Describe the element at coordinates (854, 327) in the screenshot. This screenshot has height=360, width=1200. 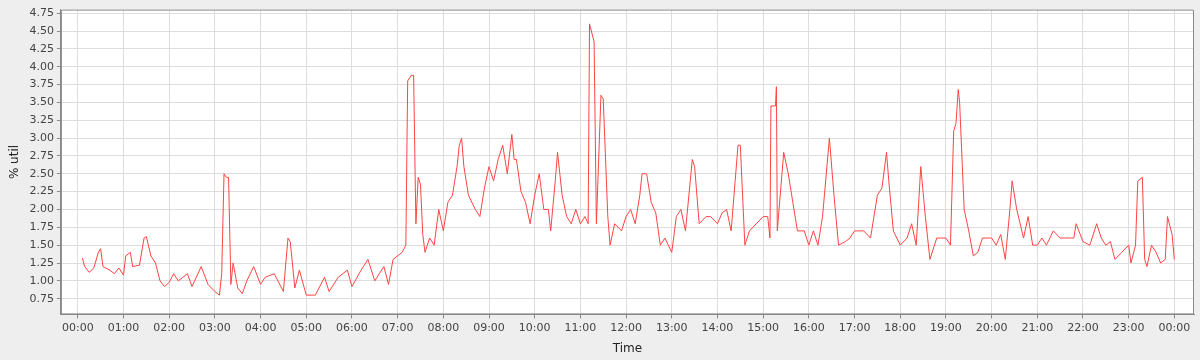
I see `x-tick-label: 17:00` at that location.